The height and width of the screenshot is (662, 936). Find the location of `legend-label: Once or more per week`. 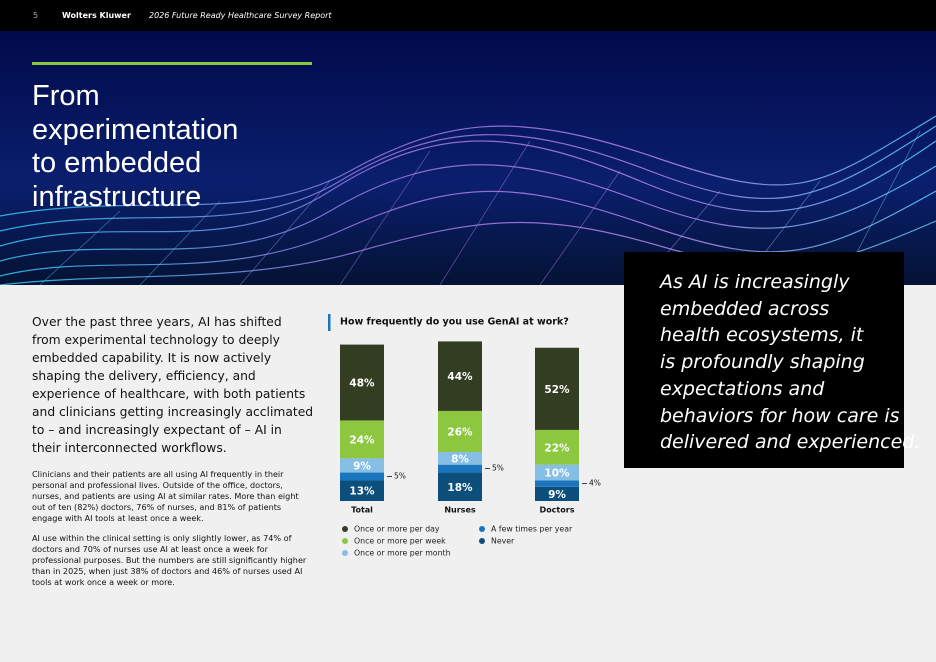

legend-label: Once or more per week is located at coordinates (400, 541).